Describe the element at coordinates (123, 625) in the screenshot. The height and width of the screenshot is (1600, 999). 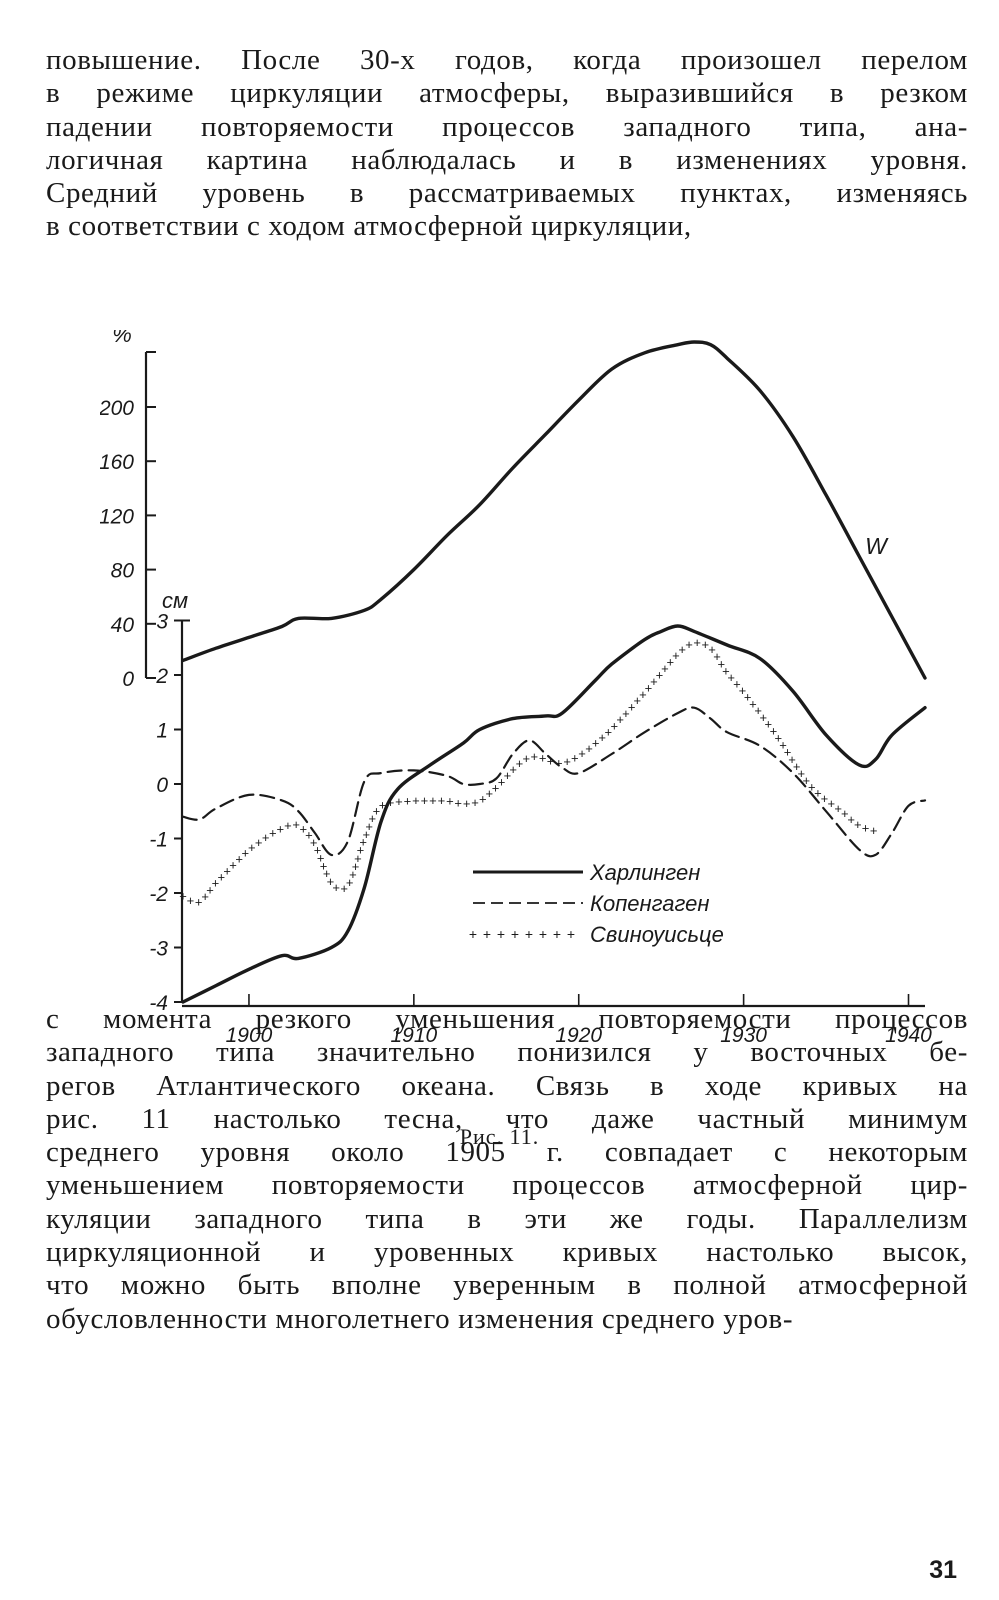
I see `percent-tick-label: 40` at that location.